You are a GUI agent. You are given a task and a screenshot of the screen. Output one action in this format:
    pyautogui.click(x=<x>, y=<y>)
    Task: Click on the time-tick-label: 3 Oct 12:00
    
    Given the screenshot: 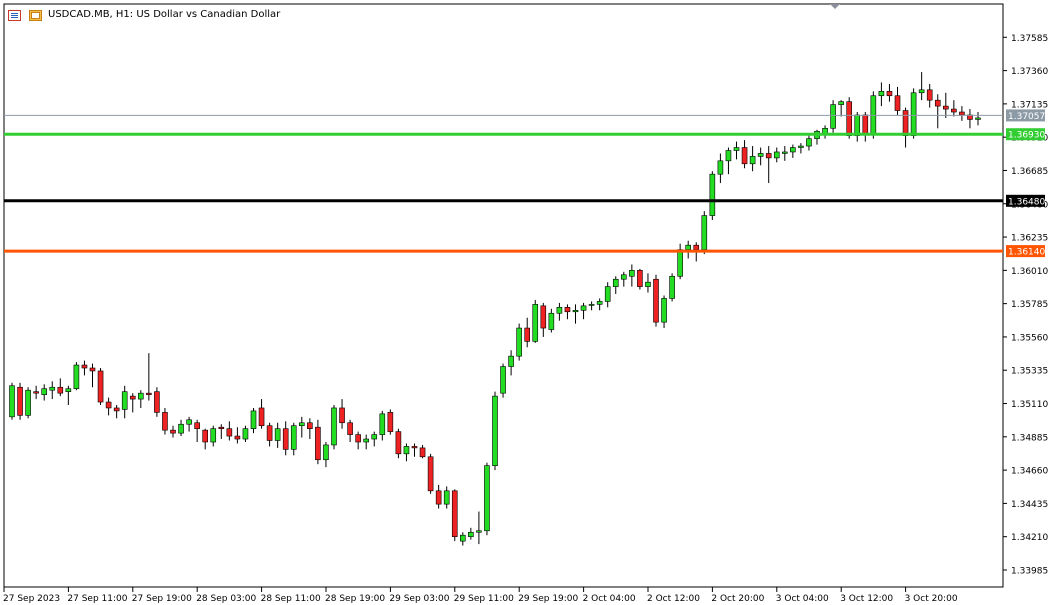 What is the action you would take?
    pyautogui.click(x=866, y=599)
    